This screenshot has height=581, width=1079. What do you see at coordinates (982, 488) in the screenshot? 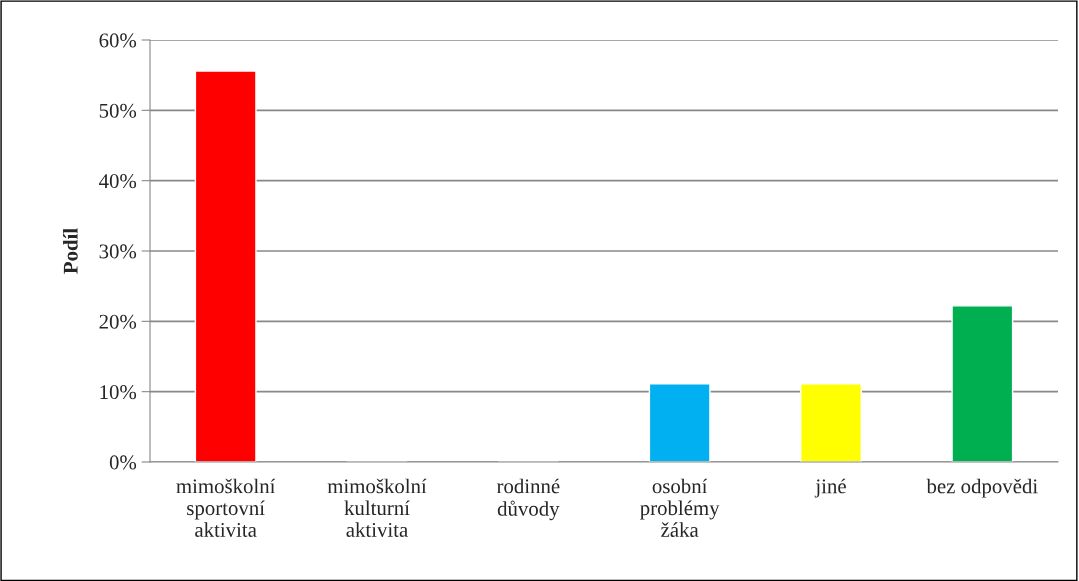
I see `x-tick-label: bez odpovědi` at bounding box center [982, 488].